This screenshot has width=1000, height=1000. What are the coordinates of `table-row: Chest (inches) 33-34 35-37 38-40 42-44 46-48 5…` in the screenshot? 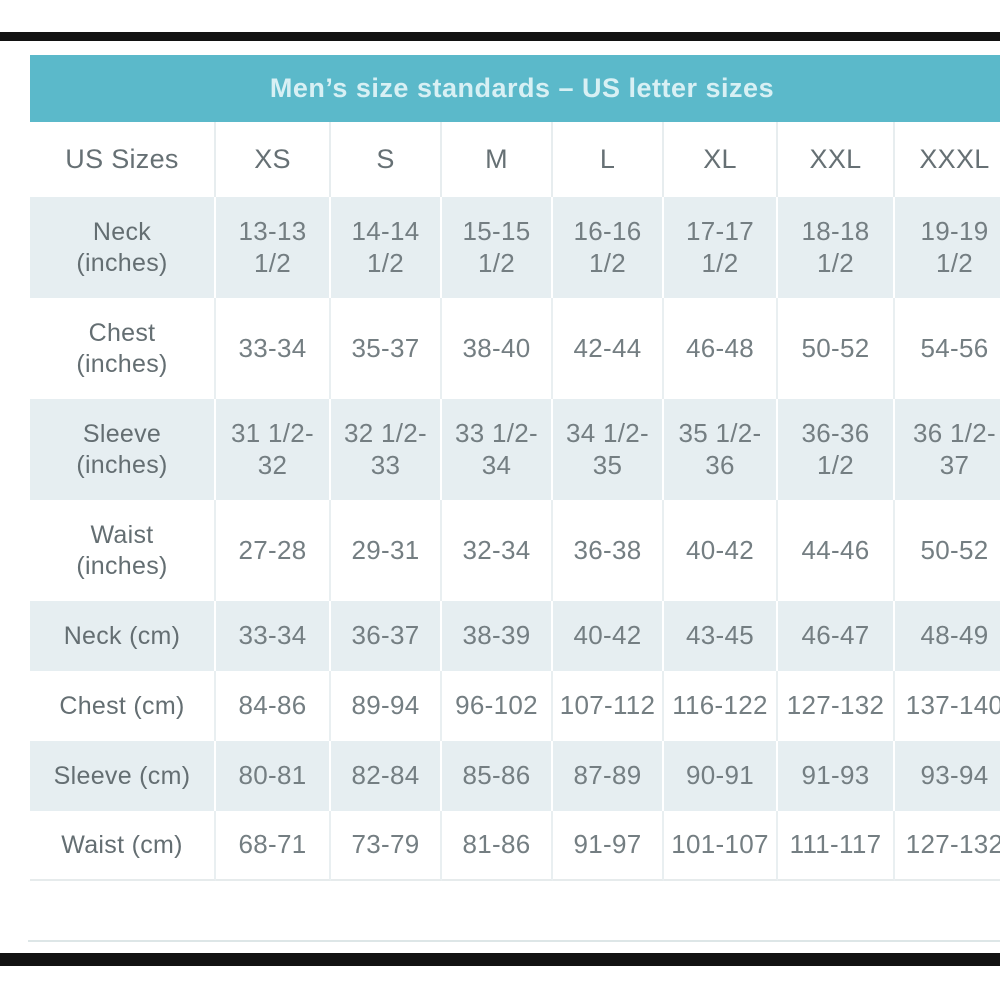 It's located at (515, 348).